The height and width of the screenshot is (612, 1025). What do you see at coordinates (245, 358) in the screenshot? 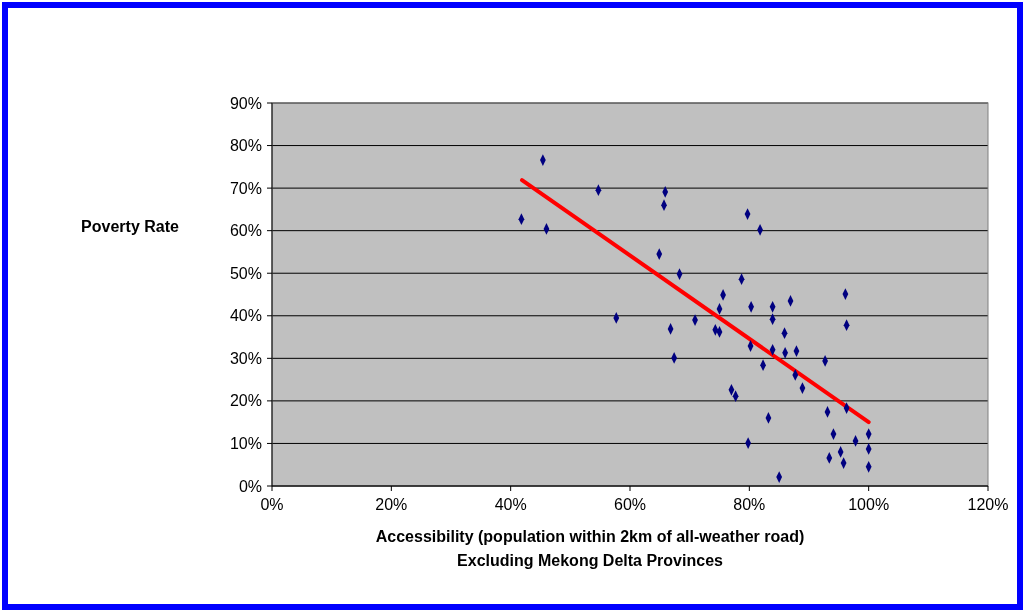
I see `y-tick-label: 30%` at bounding box center [245, 358].